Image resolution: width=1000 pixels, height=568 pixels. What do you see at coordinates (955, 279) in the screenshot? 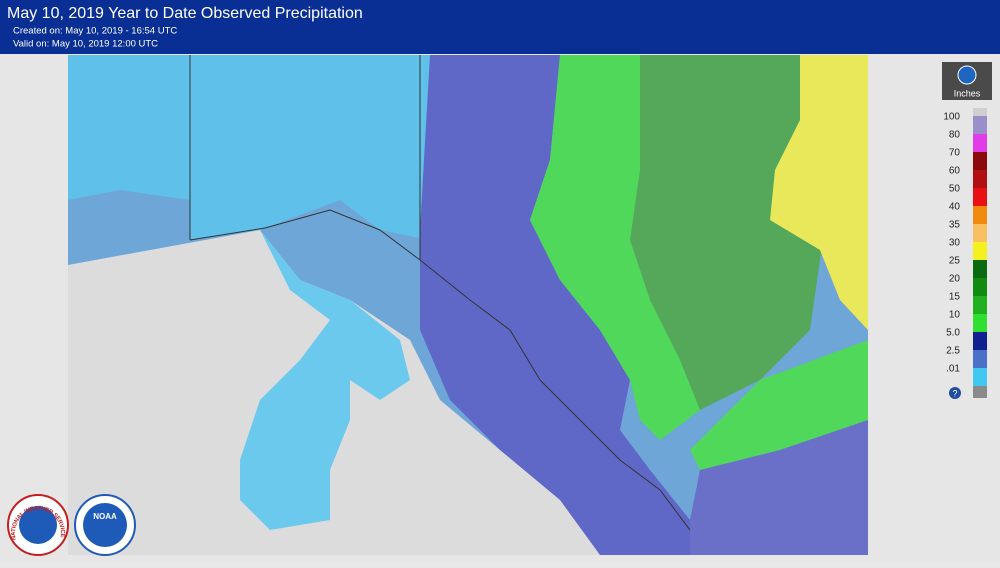
I see `legend-label: 20` at bounding box center [955, 279].